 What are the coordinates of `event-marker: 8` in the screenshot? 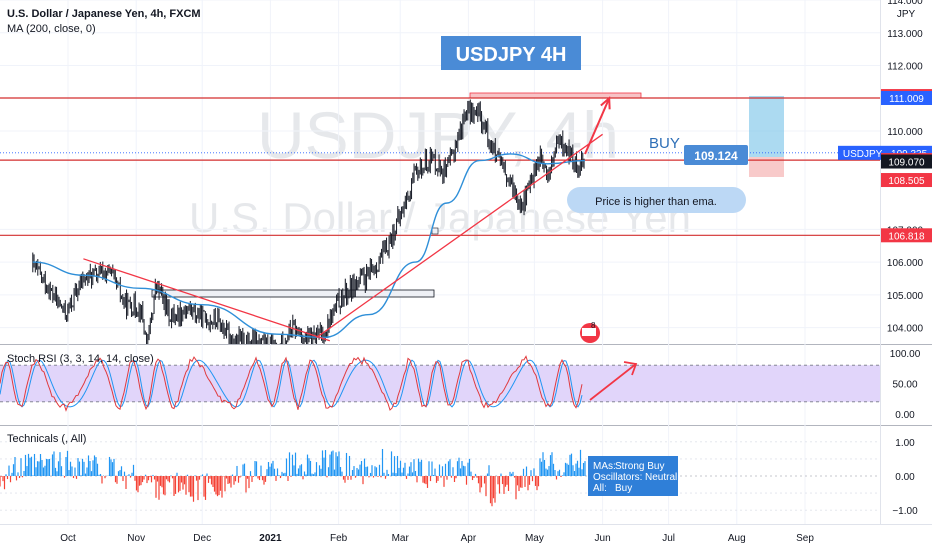 It's located at (590, 332).